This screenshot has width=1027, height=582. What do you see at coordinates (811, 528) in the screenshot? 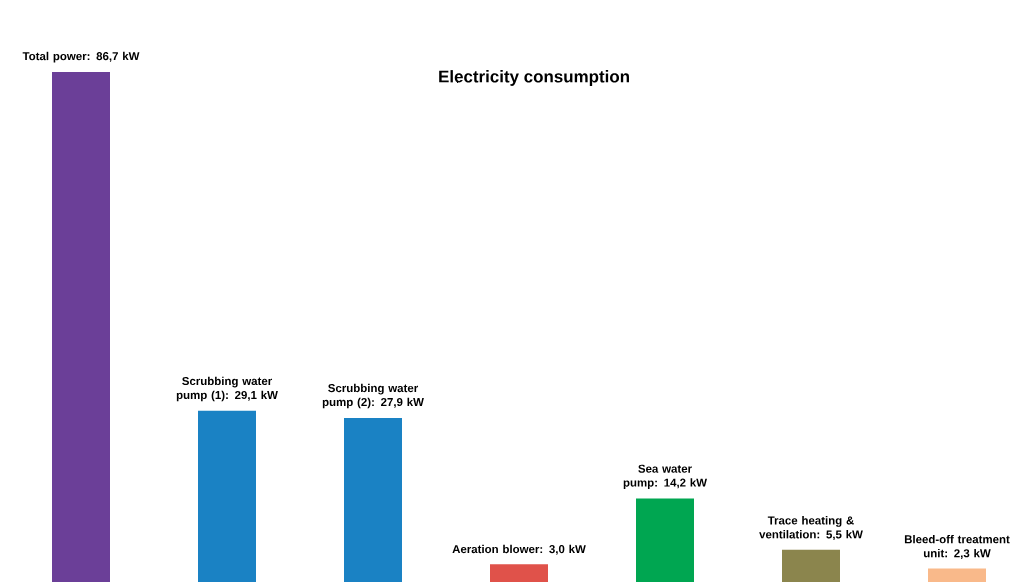
I see `data-label: Trace heating & ventilation: 5,5 kW` at bounding box center [811, 528].